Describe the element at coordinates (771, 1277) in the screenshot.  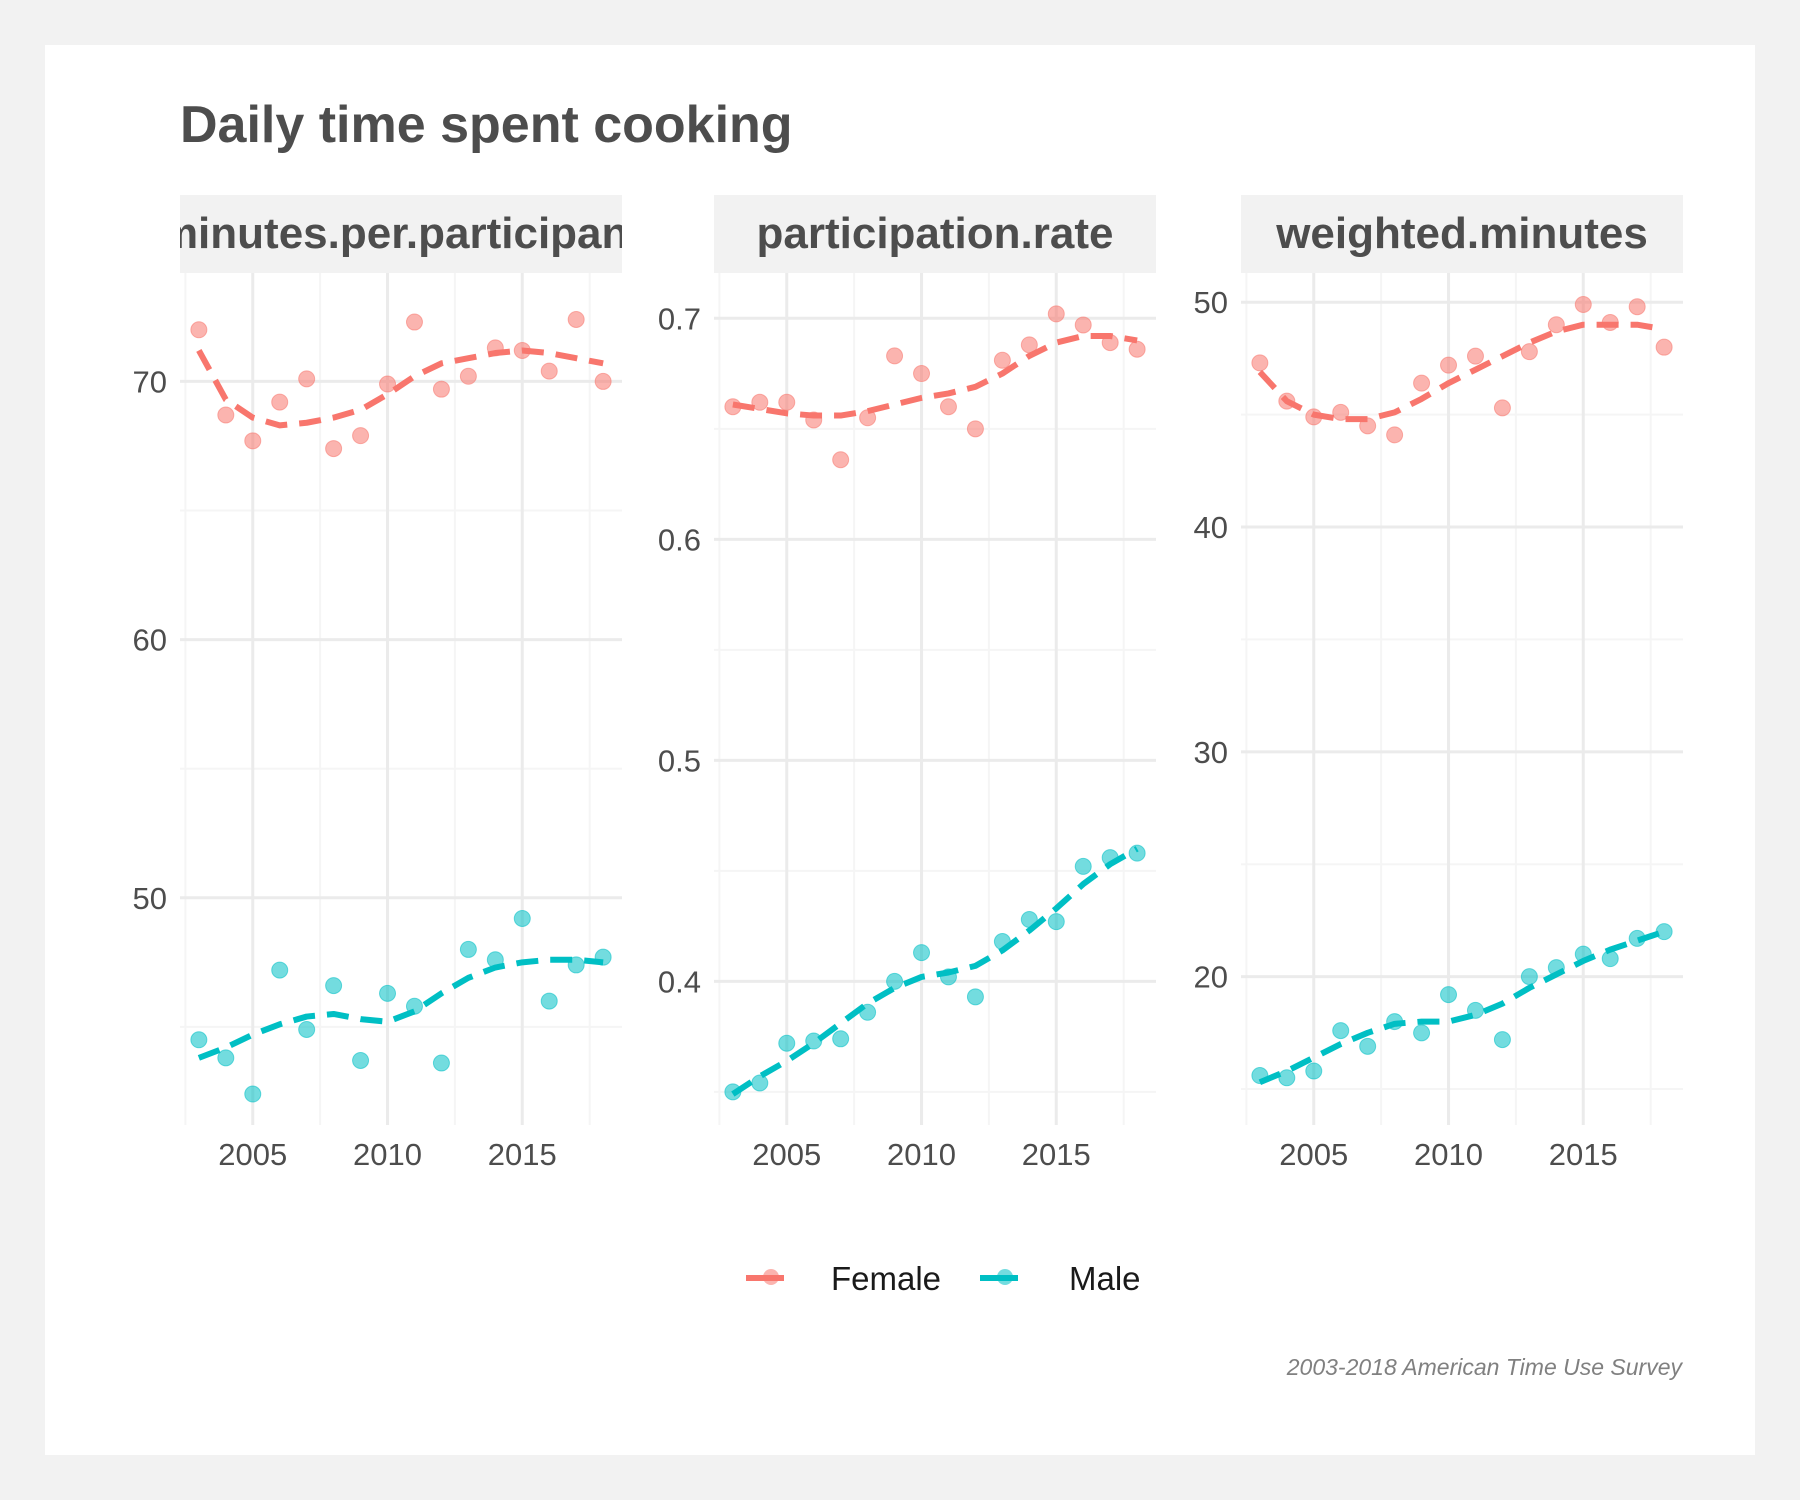
I see `legend-key-female-point` at that location.